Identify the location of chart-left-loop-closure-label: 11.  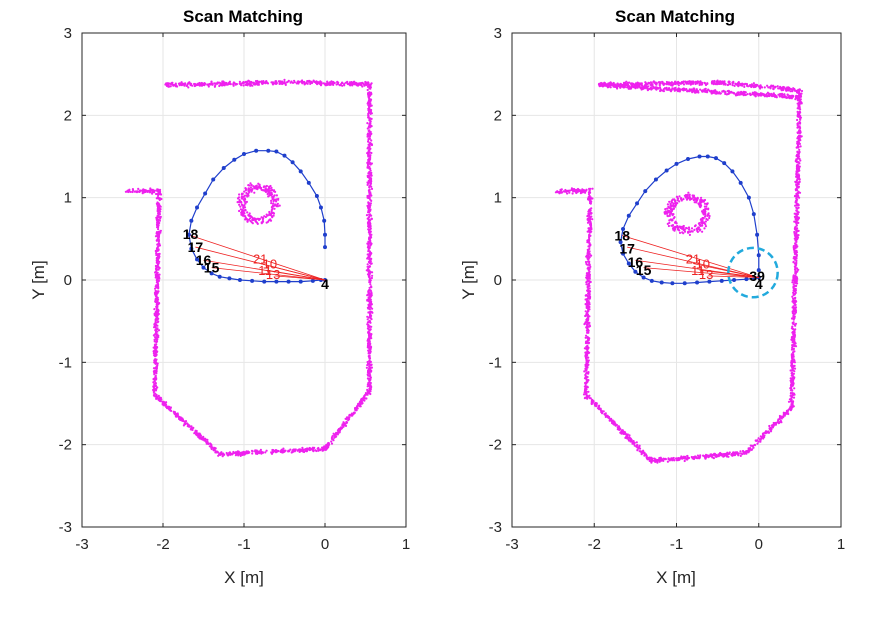
(265, 270).